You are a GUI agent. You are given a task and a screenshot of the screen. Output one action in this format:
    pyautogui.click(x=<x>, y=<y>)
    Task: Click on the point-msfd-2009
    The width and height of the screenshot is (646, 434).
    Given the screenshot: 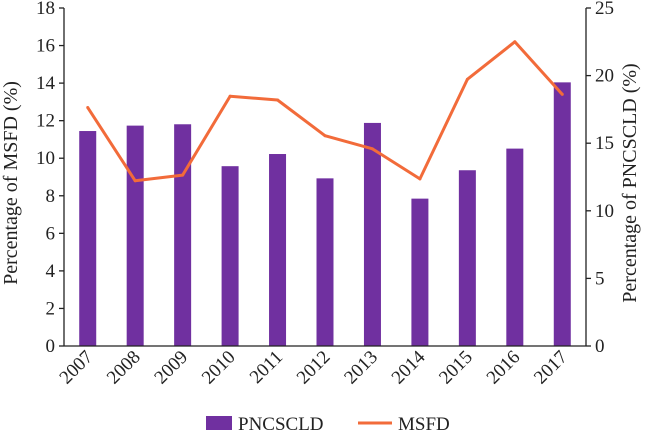 What is the action you would take?
    pyautogui.click(x=183, y=175)
    